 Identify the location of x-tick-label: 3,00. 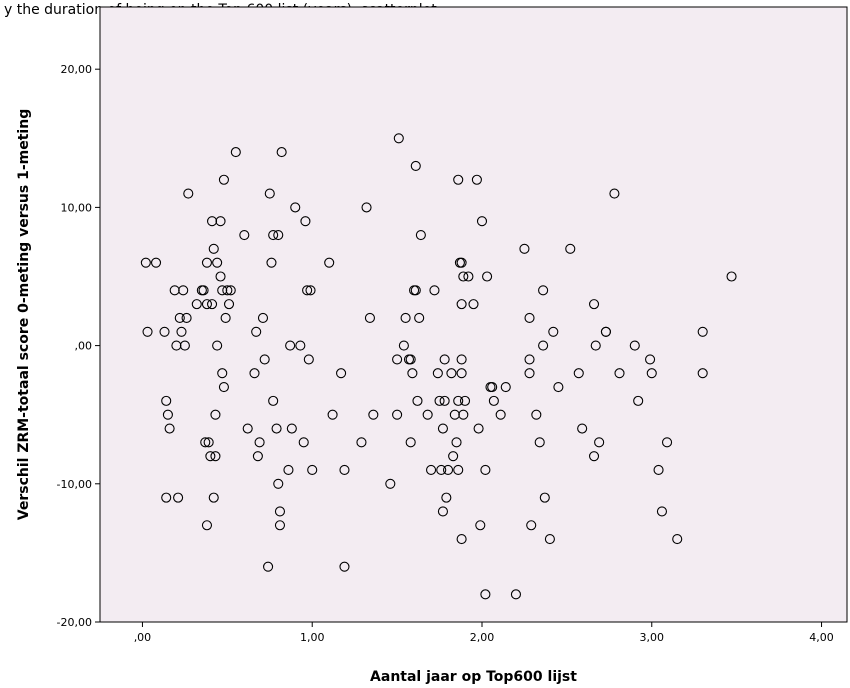
(652, 637).